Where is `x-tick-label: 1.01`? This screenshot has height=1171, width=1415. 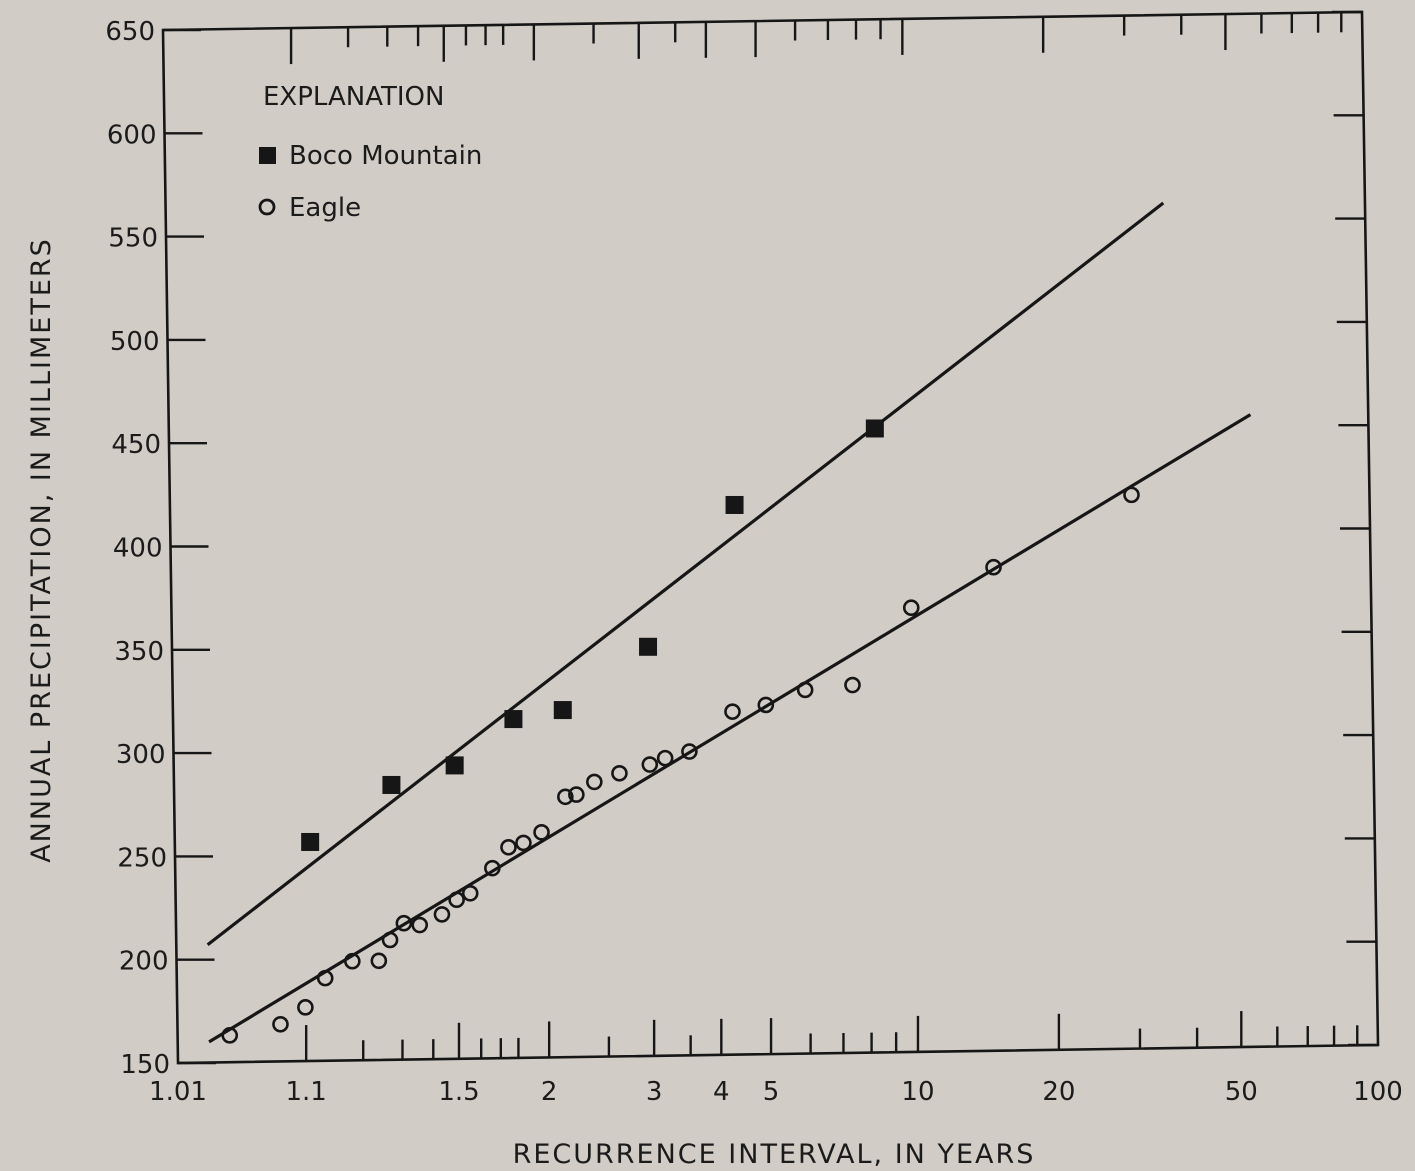 x-tick-label: 1.01 is located at coordinates (178, 1092).